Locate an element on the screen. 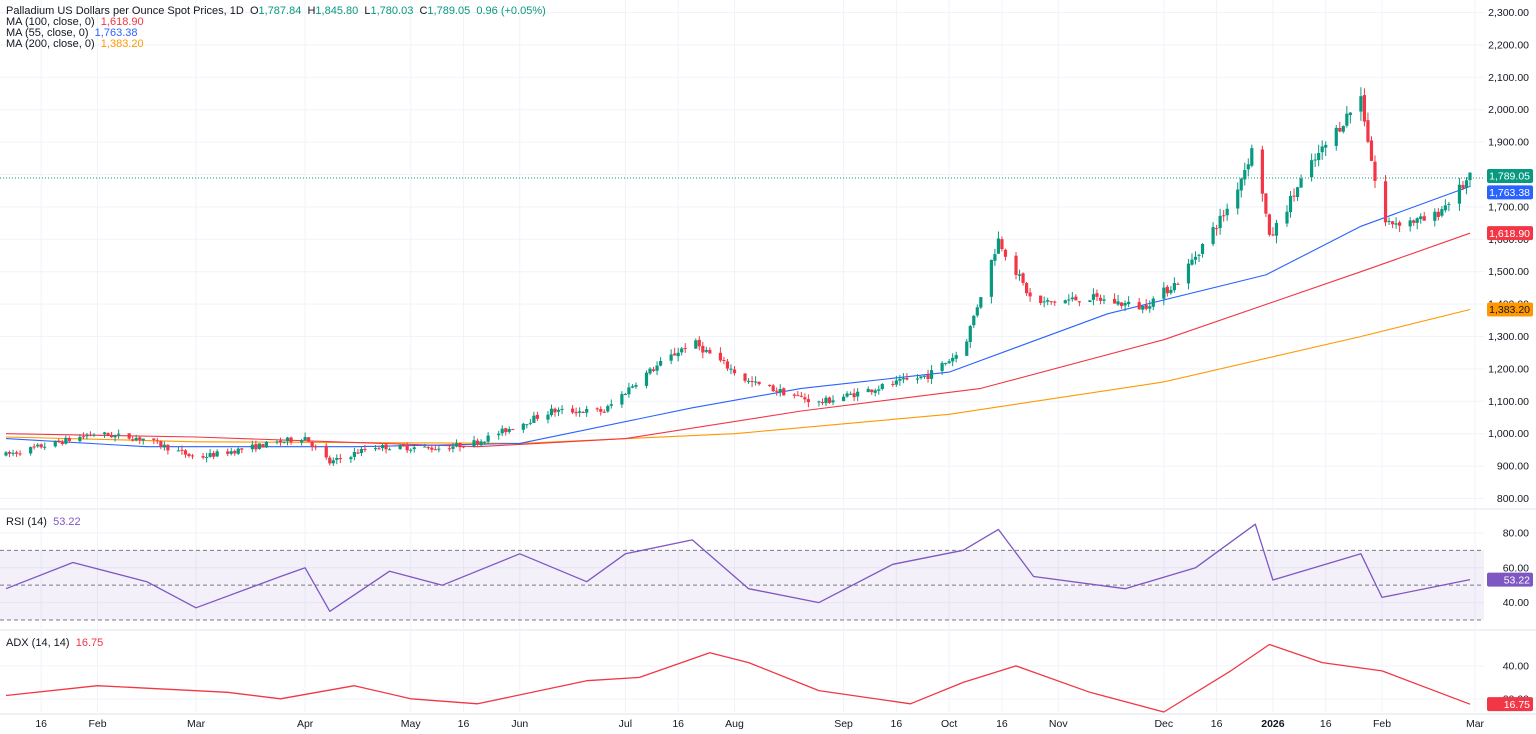  ma55-legend: MA (55, close, 0) 1,763.38 is located at coordinates (72, 33).